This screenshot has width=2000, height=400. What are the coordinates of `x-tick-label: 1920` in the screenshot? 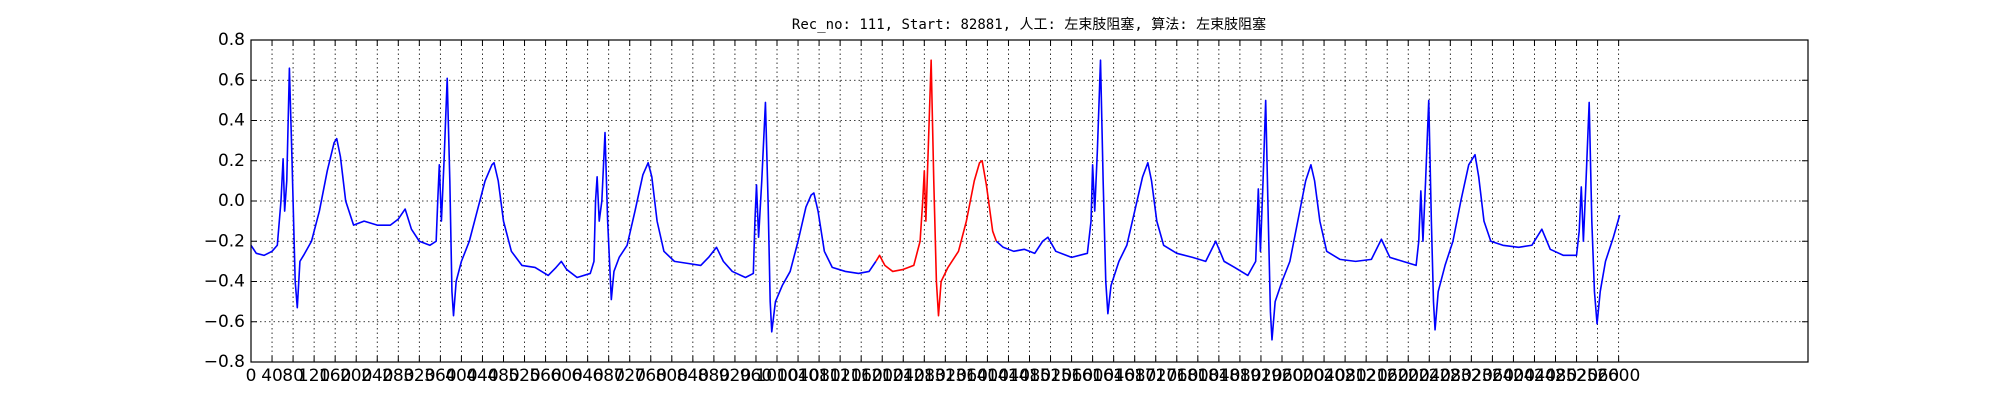 It's located at (1260, 376).